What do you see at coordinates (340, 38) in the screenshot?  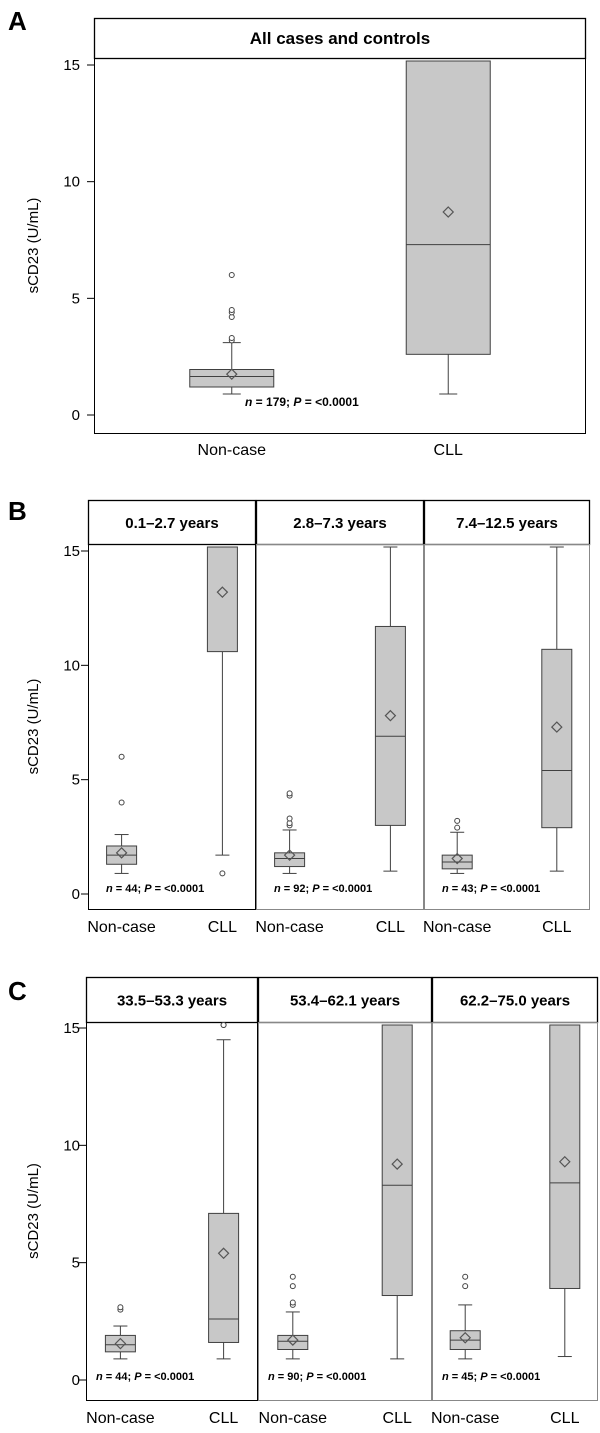 I see `facet-title: All cases and controls` at bounding box center [340, 38].